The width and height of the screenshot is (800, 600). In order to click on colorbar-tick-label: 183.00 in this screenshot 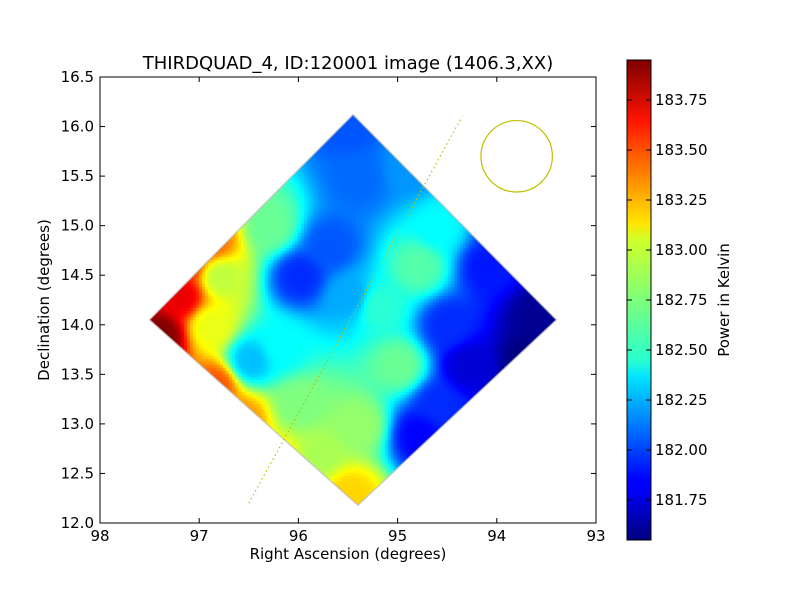, I will do `click(681, 250)`.